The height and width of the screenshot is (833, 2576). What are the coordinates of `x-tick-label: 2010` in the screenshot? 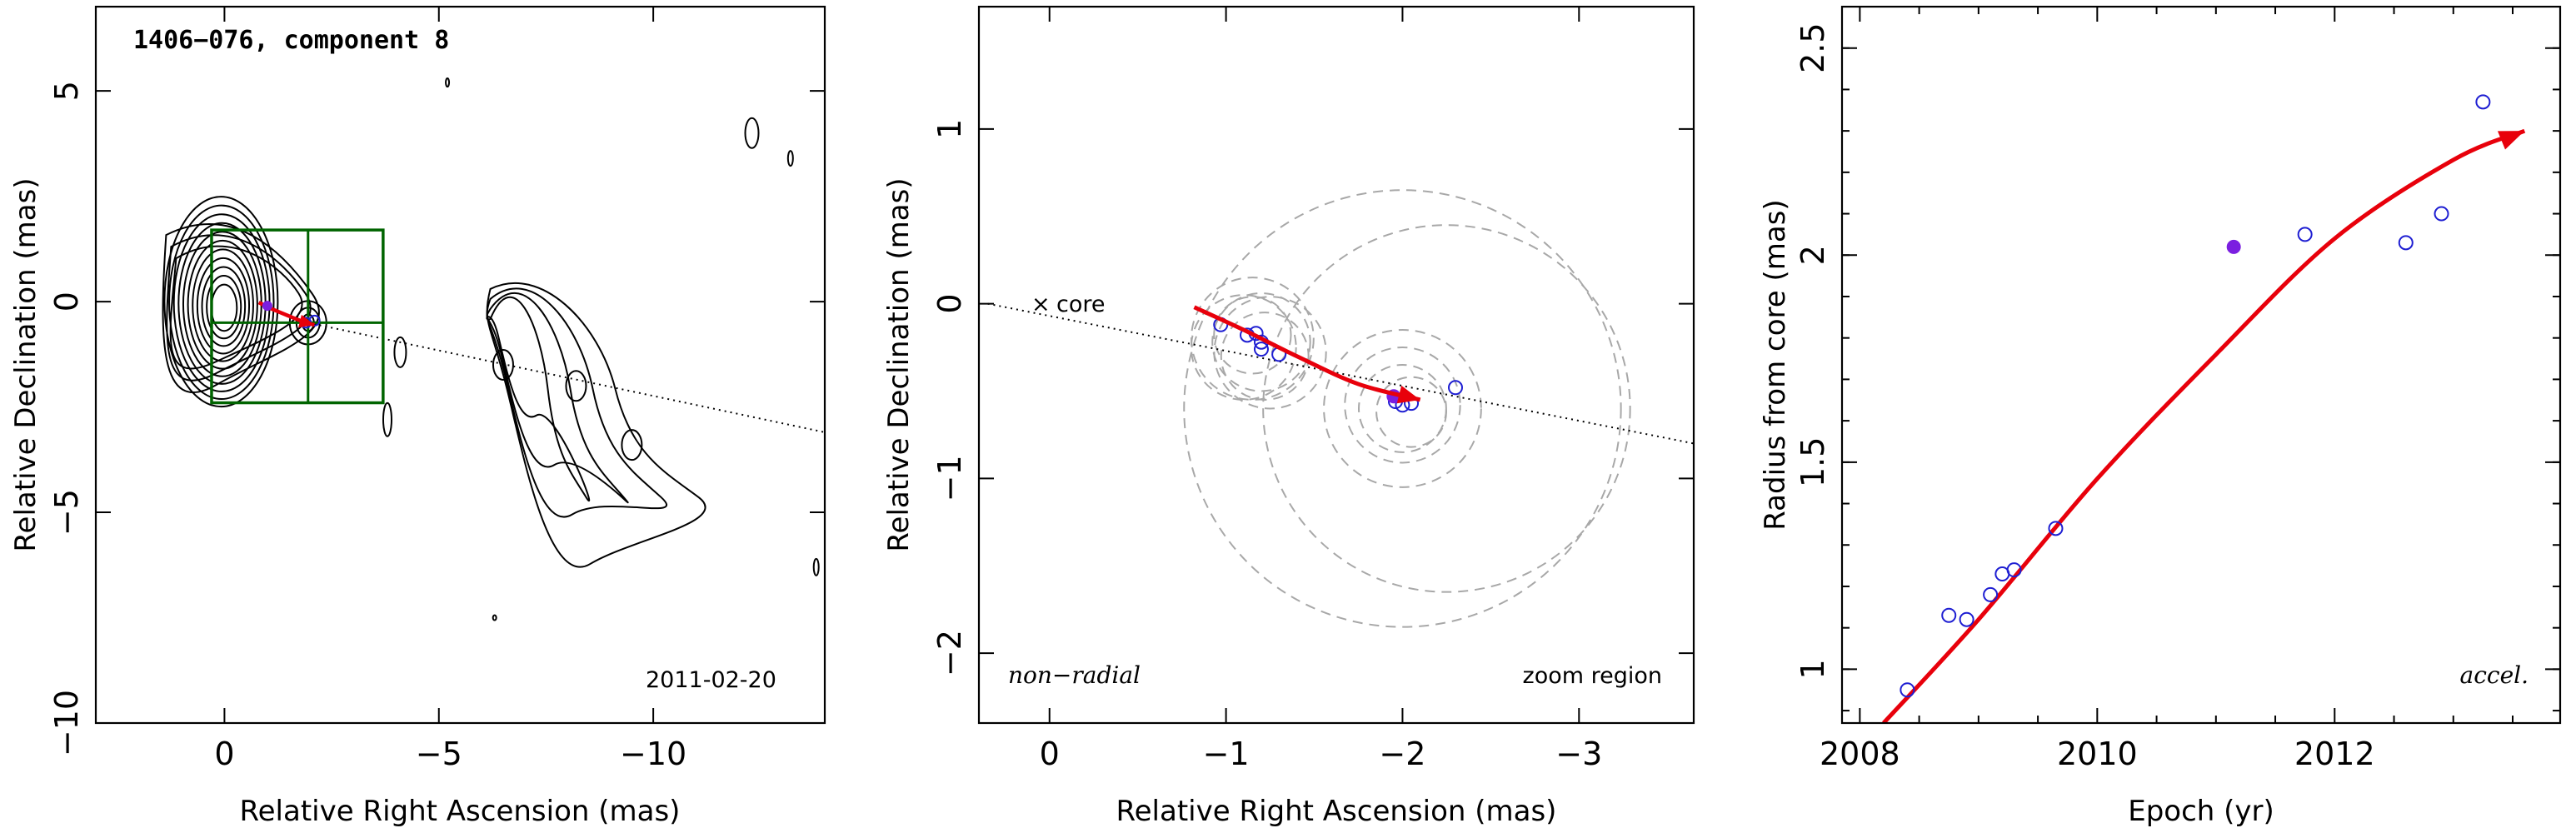 It's located at (2097, 754).